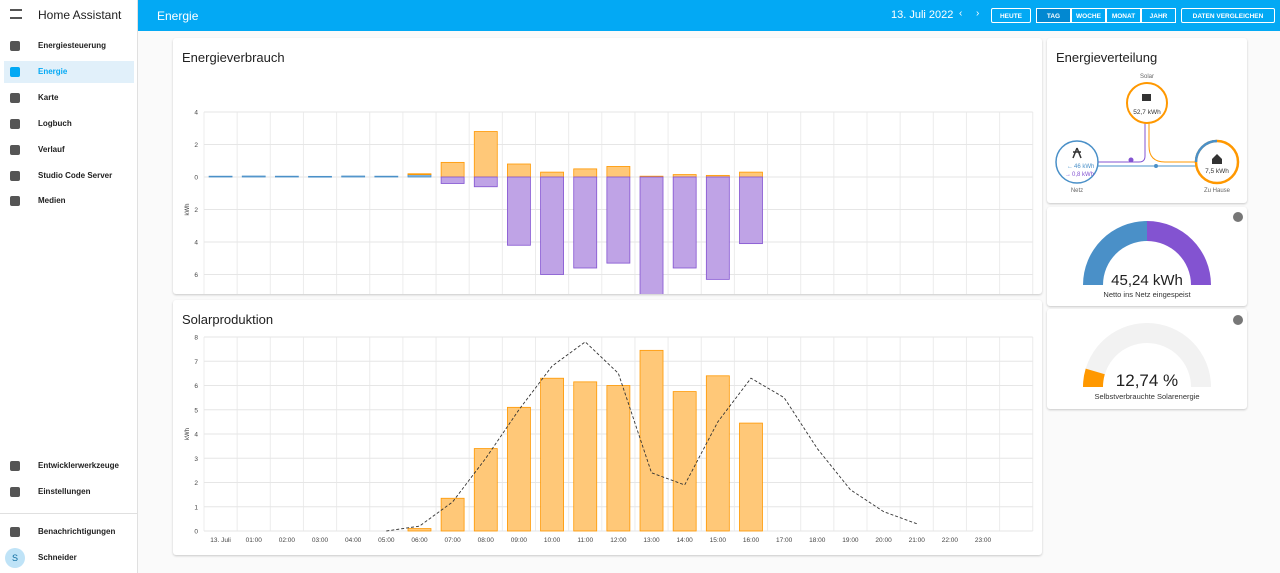  Describe the element at coordinates (1158, 15) in the screenshot. I see `period-button: JAHR` at that location.